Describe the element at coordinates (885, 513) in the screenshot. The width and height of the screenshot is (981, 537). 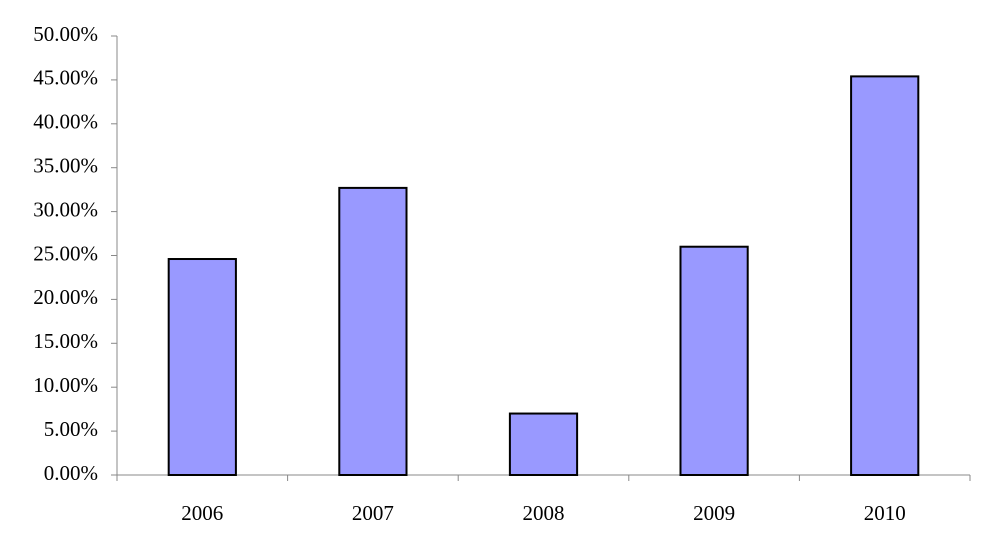
I see `x-tick-label: 2010` at that location.